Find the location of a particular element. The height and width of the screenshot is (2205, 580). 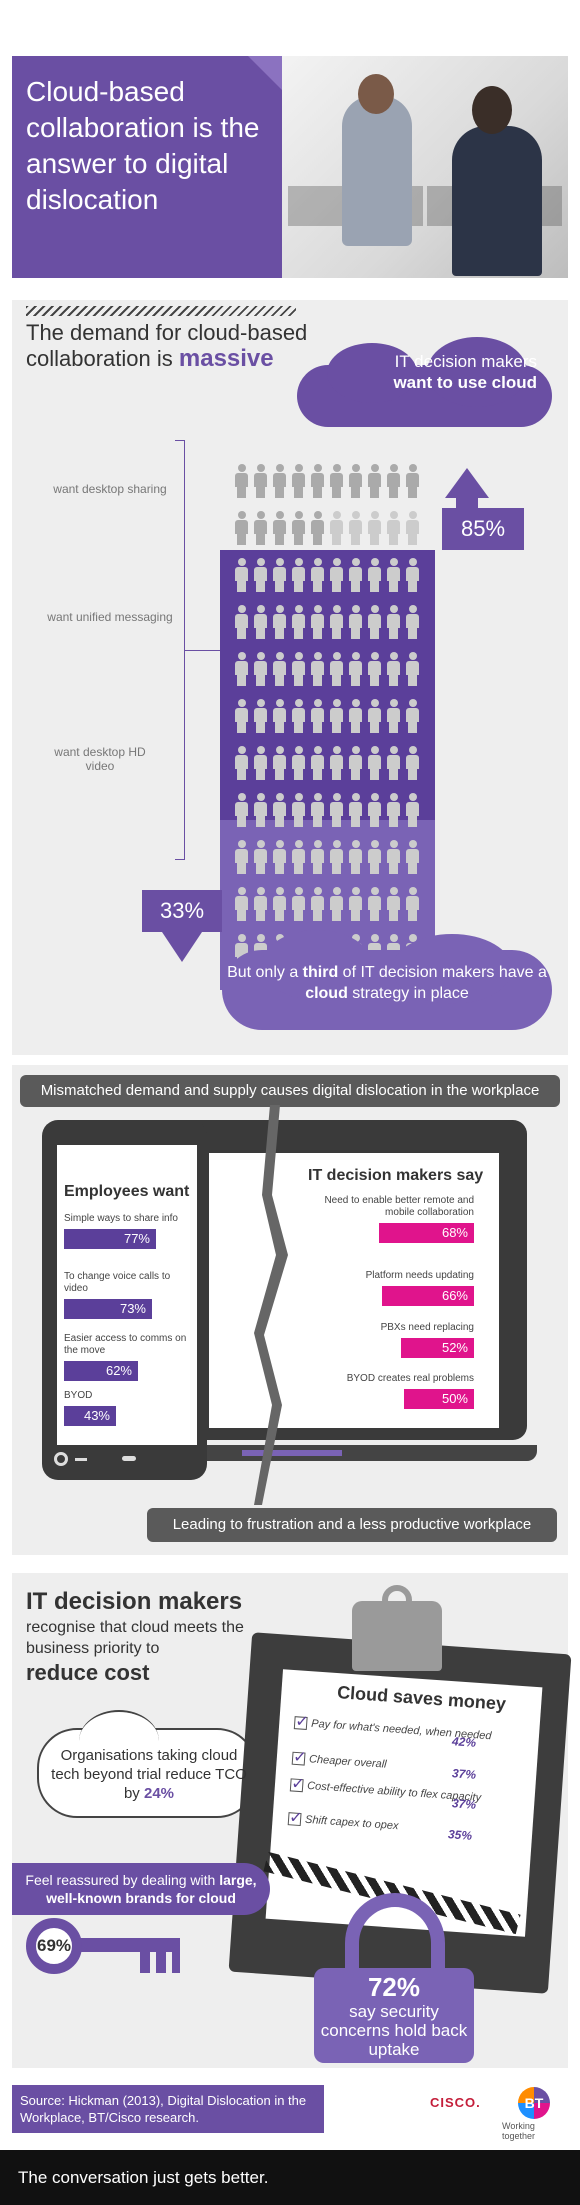

employee-want-bar: 73% is located at coordinates (108, 1309).